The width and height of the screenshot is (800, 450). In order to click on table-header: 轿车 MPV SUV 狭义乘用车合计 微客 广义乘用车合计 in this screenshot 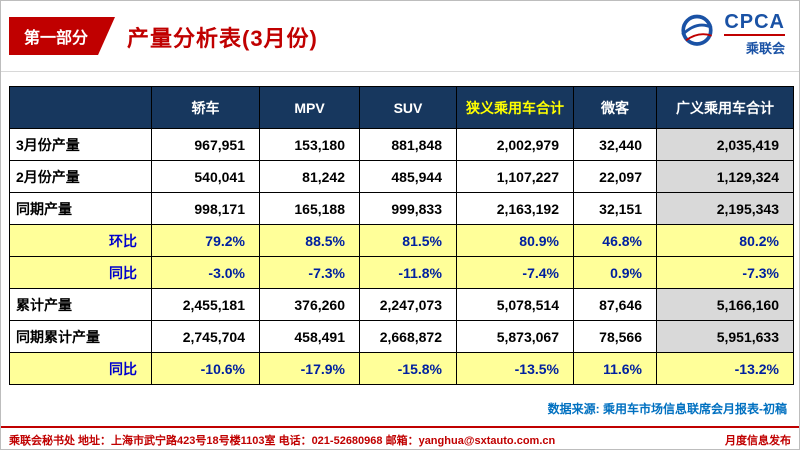, I will do `click(401, 107)`.